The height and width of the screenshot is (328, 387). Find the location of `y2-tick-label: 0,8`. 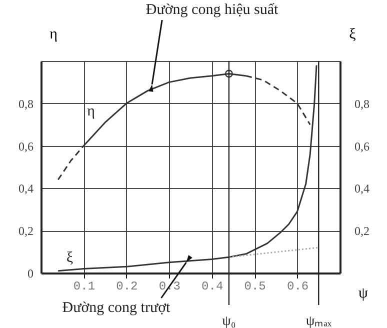

y2-tick-label: 0,8 is located at coordinates (362, 103).